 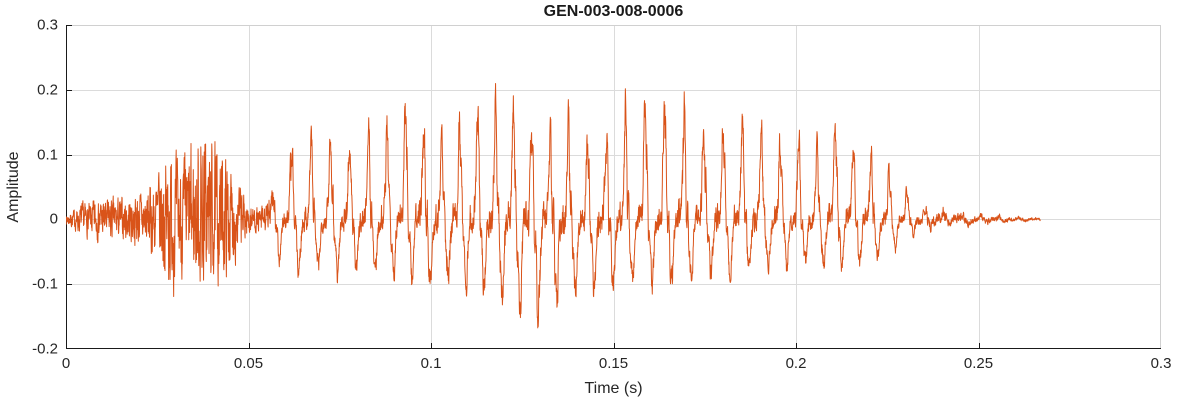 I want to click on x-tick-label-4: 0.2, so click(x=796, y=363).